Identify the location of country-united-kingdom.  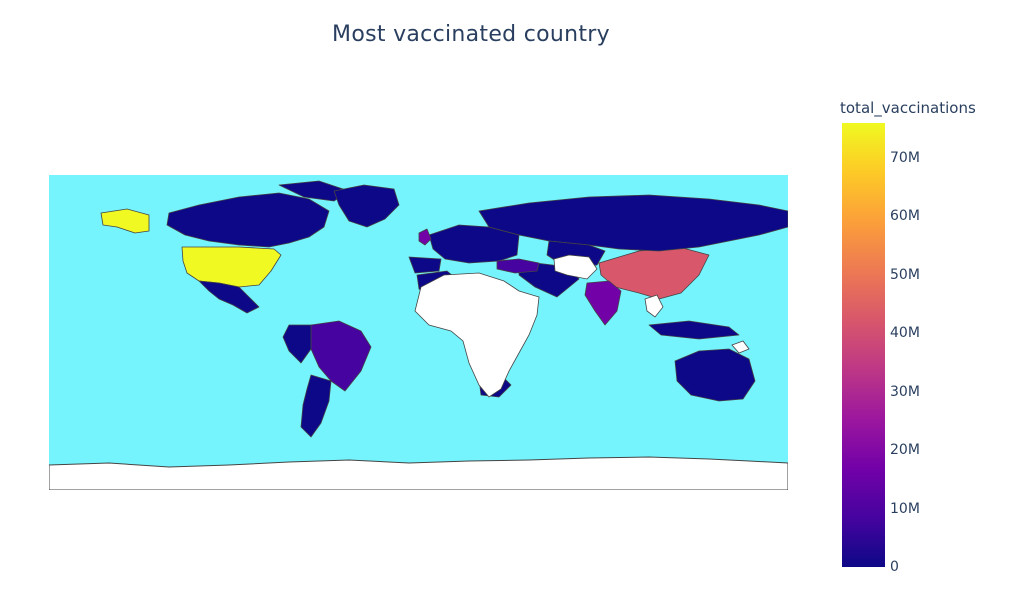
(425, 237).